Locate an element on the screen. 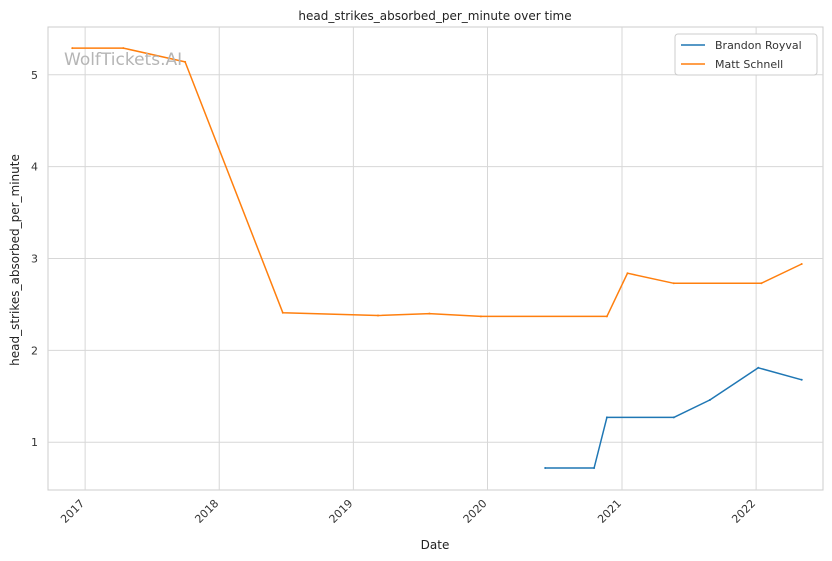  y-tick-label: 2 is located at coordinates (34, 350).